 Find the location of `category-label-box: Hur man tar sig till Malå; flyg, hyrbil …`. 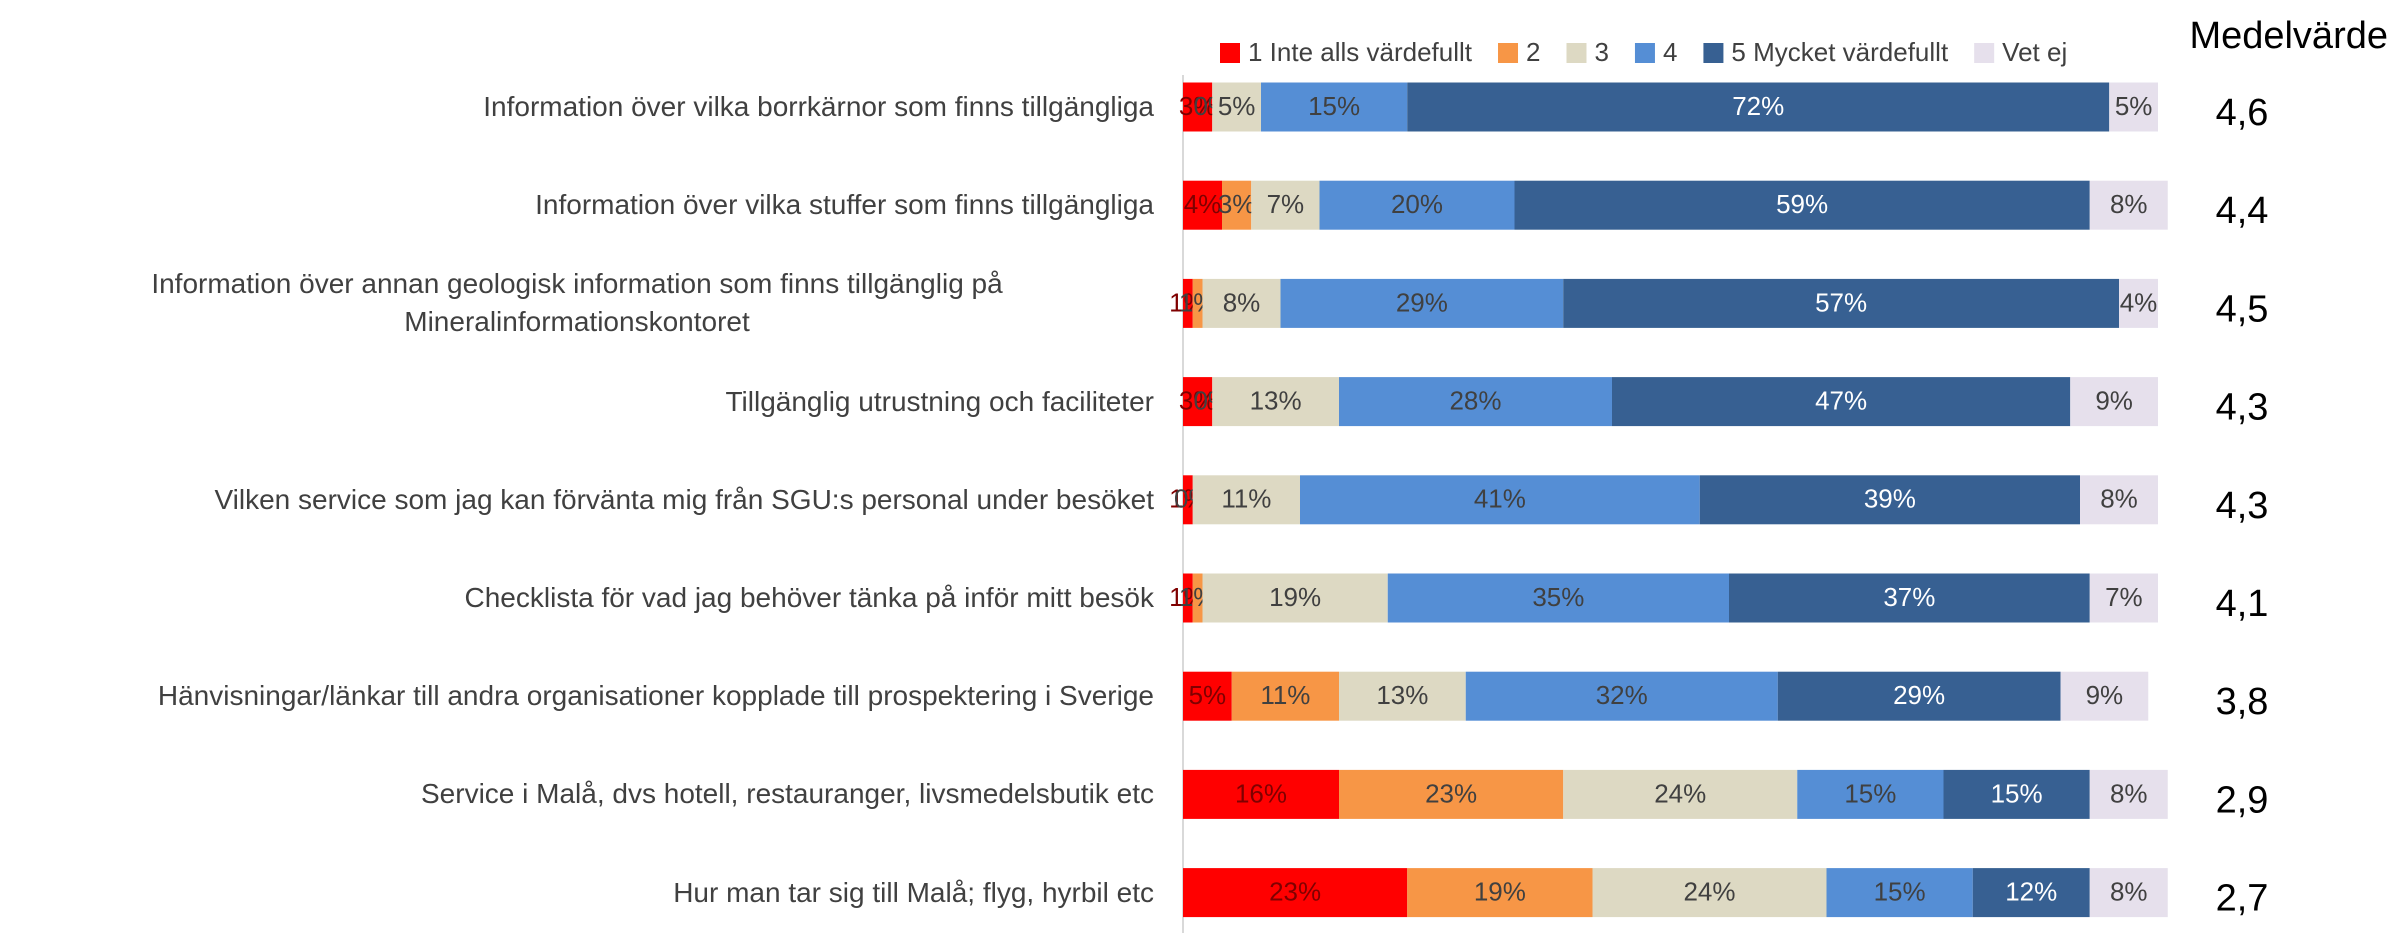

category-label-box: Hur man tar sig till Malå; flyg, hyrbil … is located at coordinates (913, 888).